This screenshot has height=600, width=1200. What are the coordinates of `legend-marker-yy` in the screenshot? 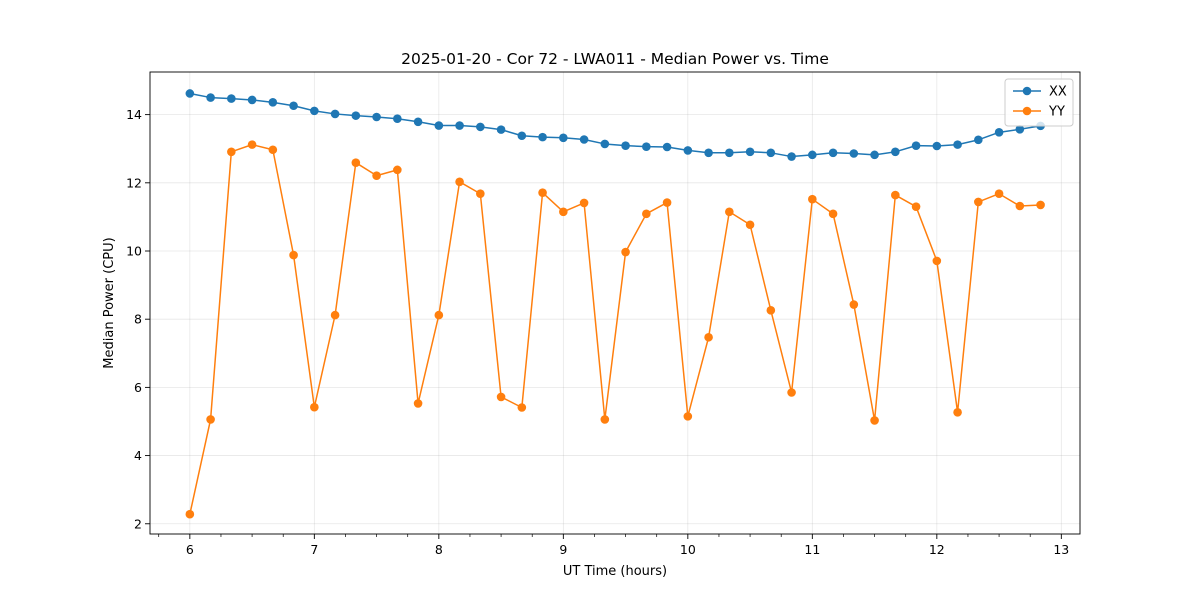 It's located at (1027, 111).